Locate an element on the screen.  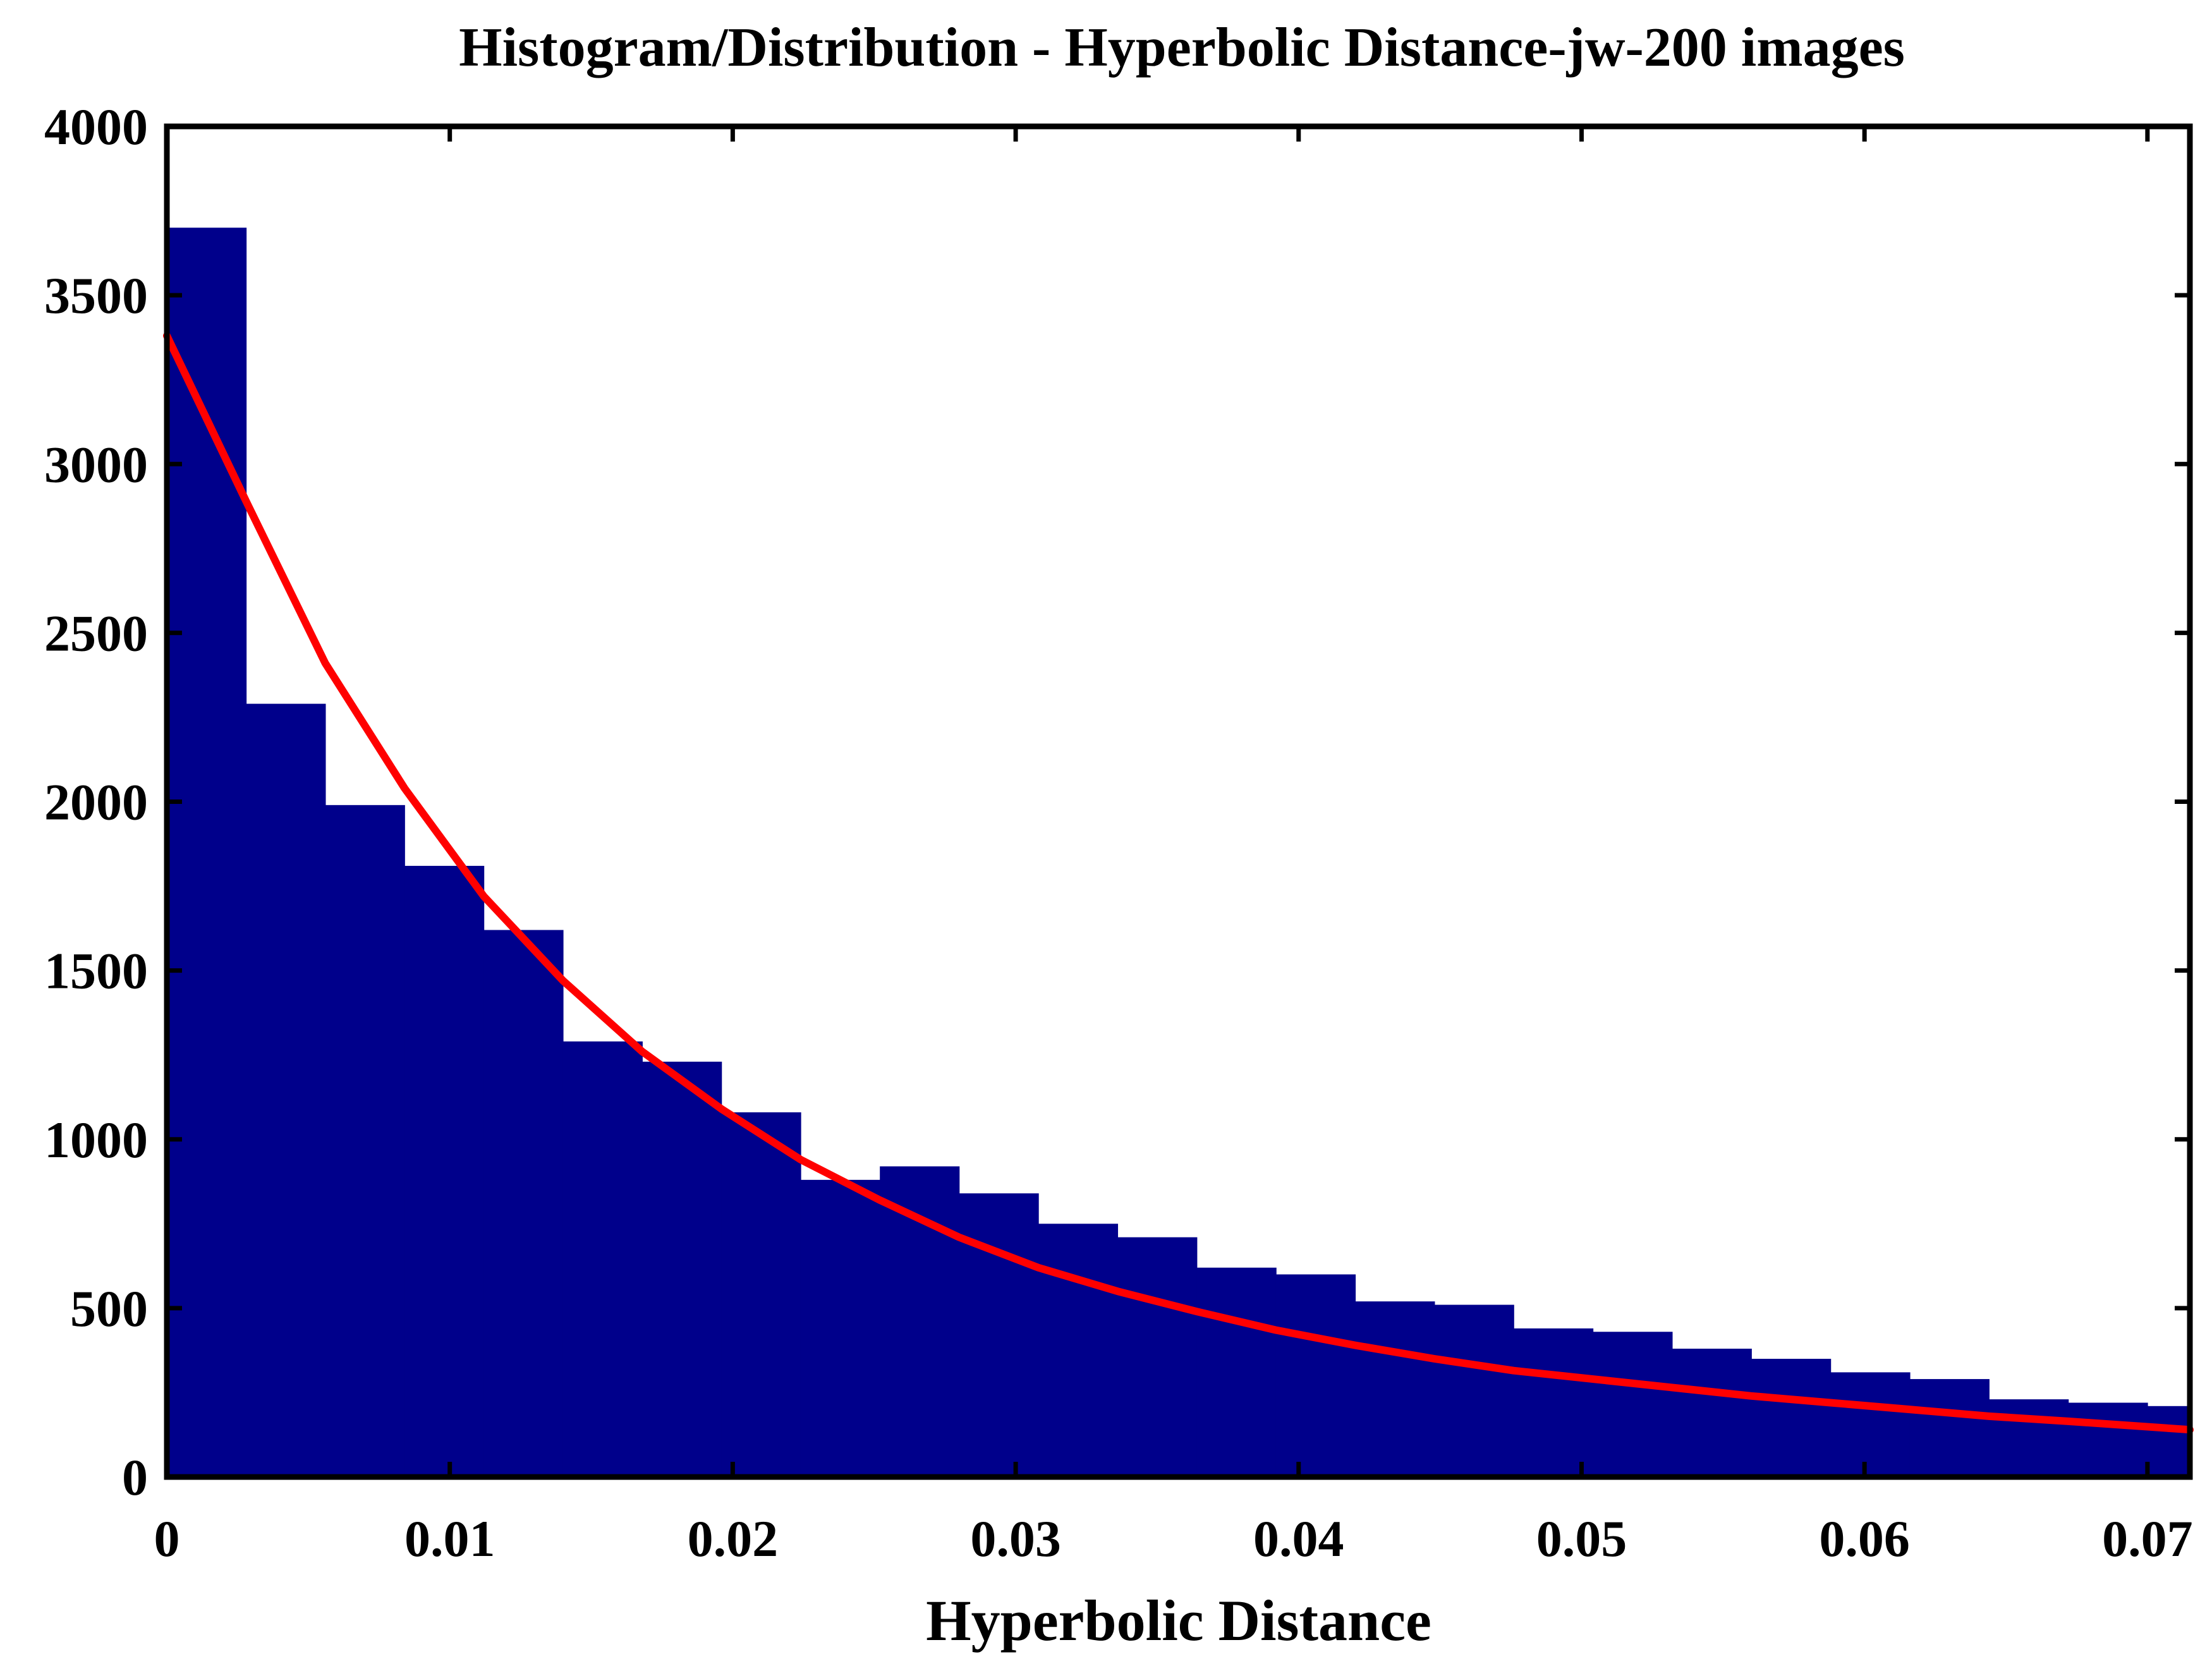
y-tick-labels: 0 500 1000 1500 2000 2500 3000 3500 4000 is located at coordinates (96, 802).